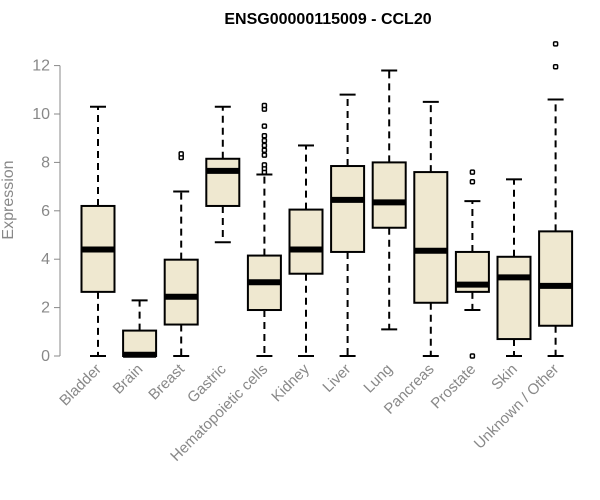 This screenshot has width=600, height=500. What do you see at coordinates (264, 229) in the screenshot?
I see `box-hematopoietic-cells` at bounding box center [264, 229].